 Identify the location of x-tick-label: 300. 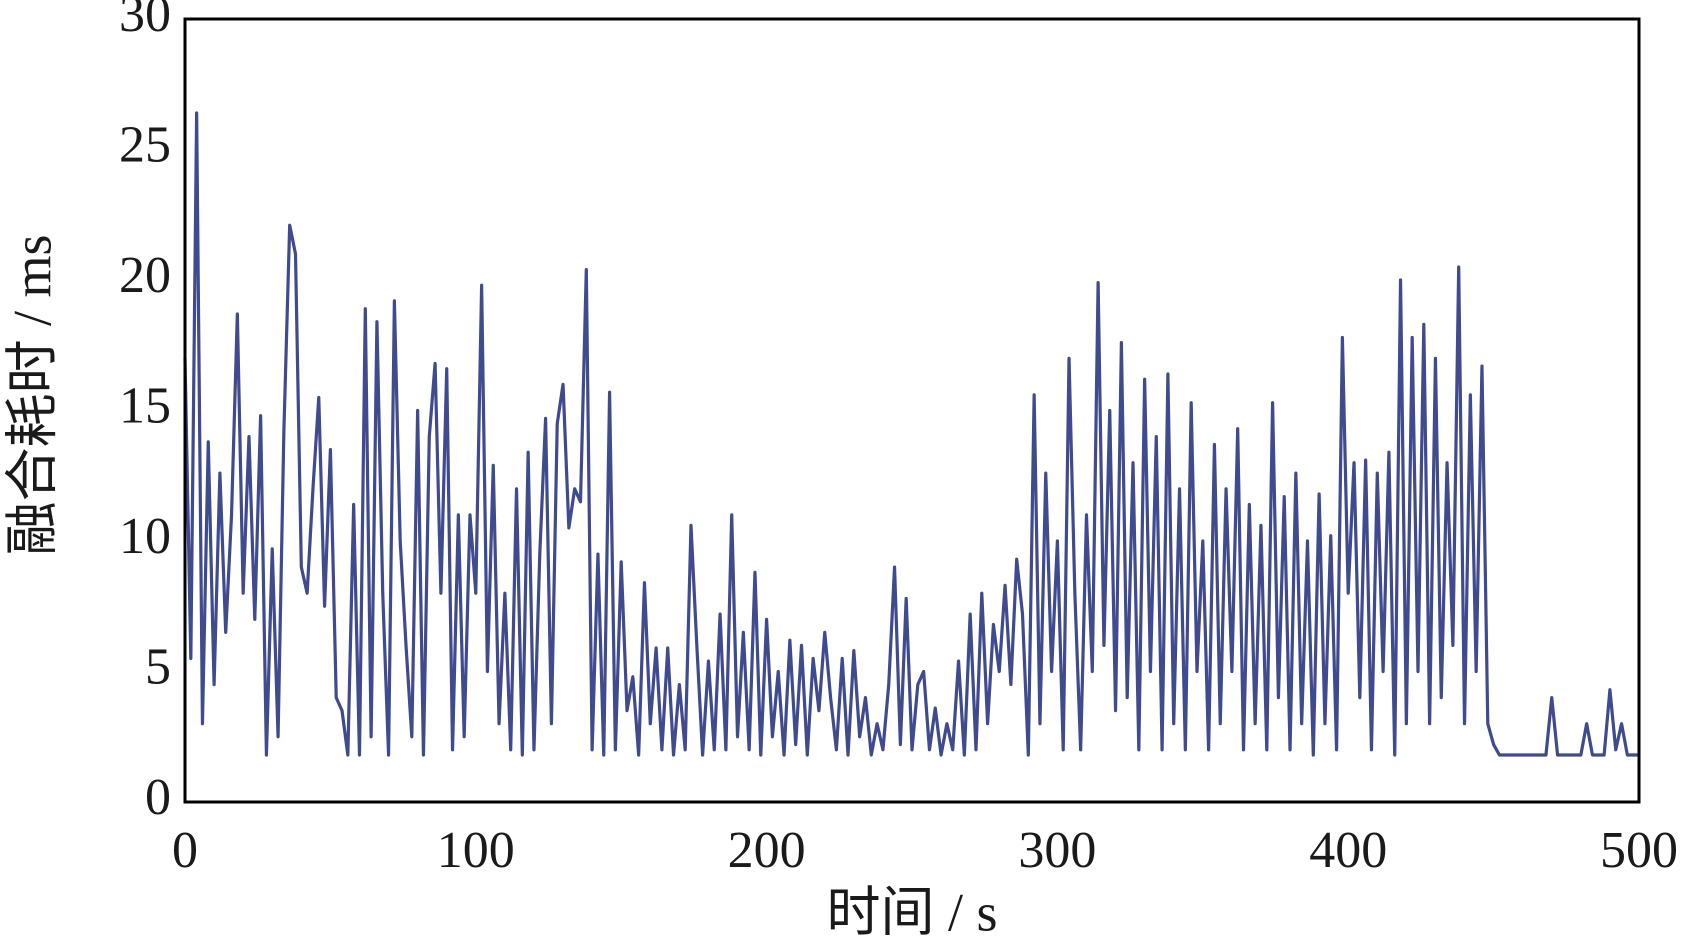
(1057, 850).